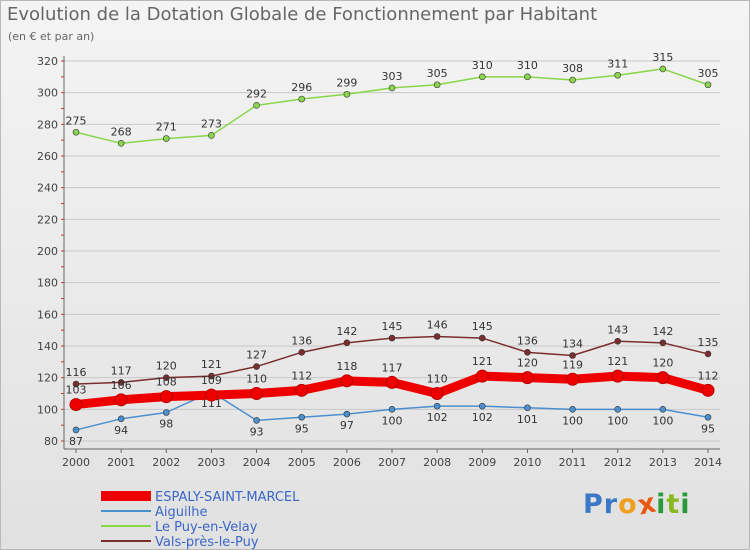 The width and height of the screenshot is (750, 550). What do you see at coordinates (346, 366) in the screenshot?
I see `data-label-espaly-saint-marcel: 118` at bounding box center [346, 366].